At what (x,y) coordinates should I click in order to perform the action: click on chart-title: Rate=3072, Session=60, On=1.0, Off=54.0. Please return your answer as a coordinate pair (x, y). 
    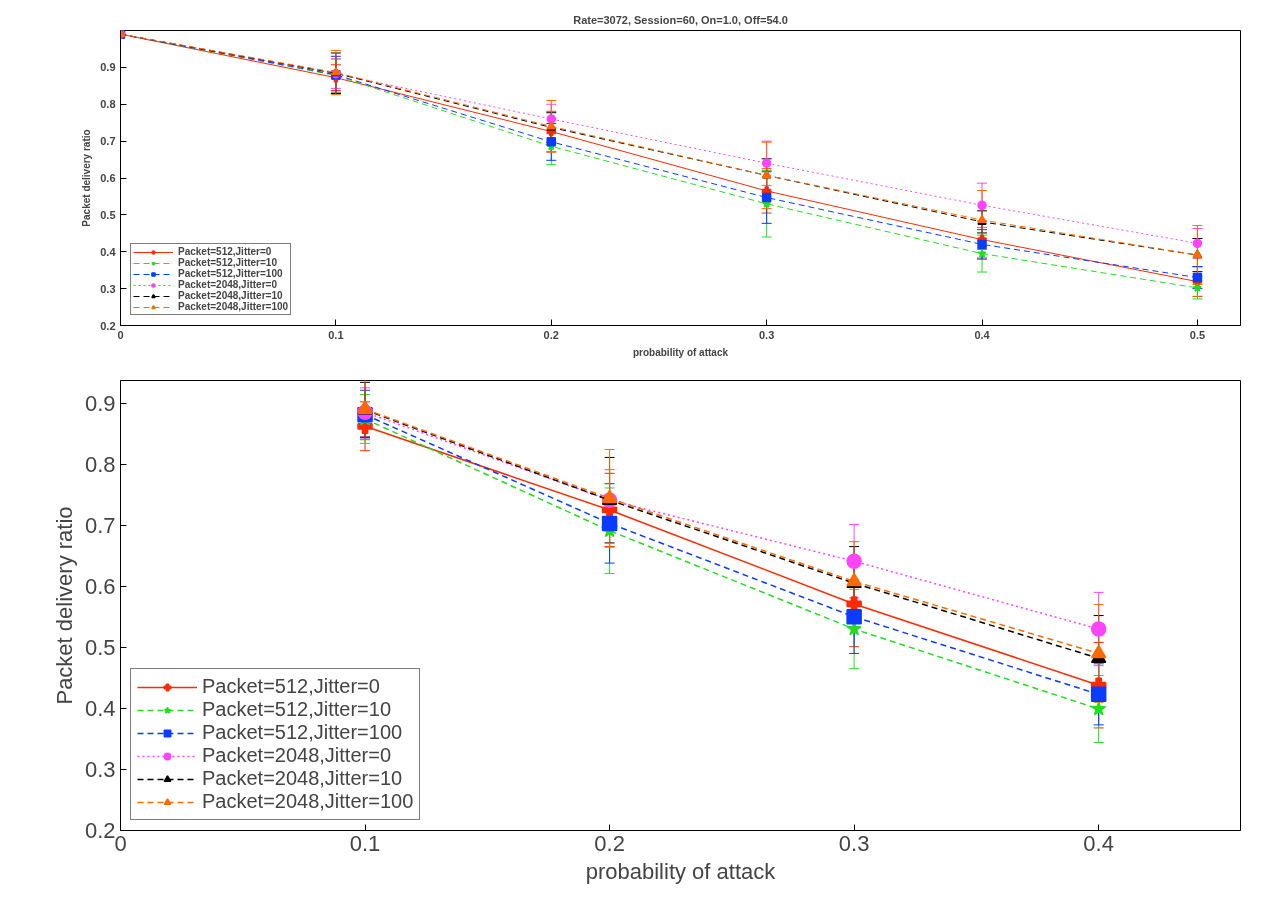
    Looking at the image, I should click on (680, 19).